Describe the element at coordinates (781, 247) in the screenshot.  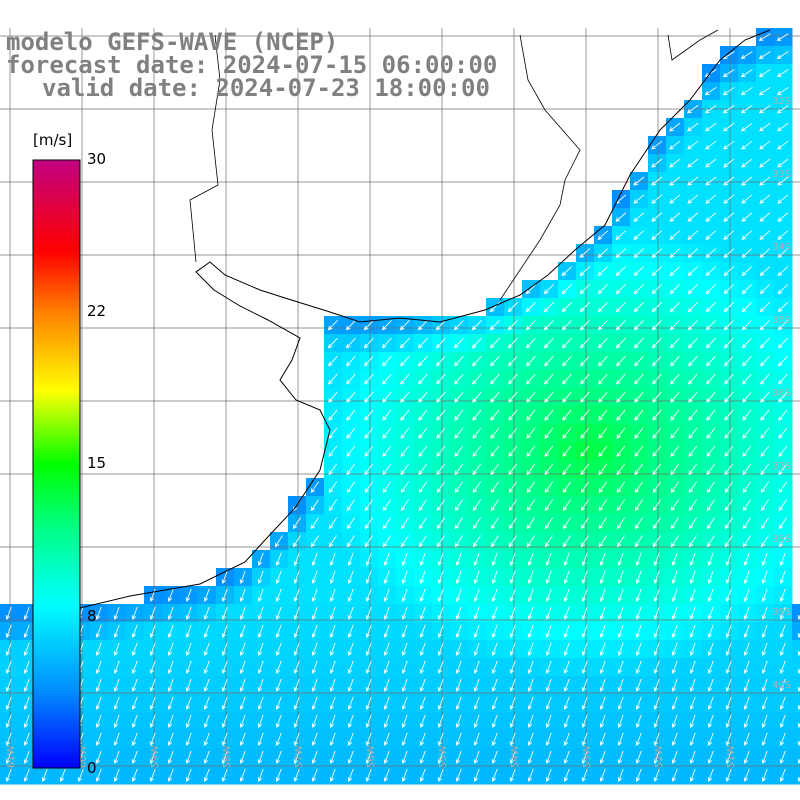
I see `lat-label: 34S` at that location.